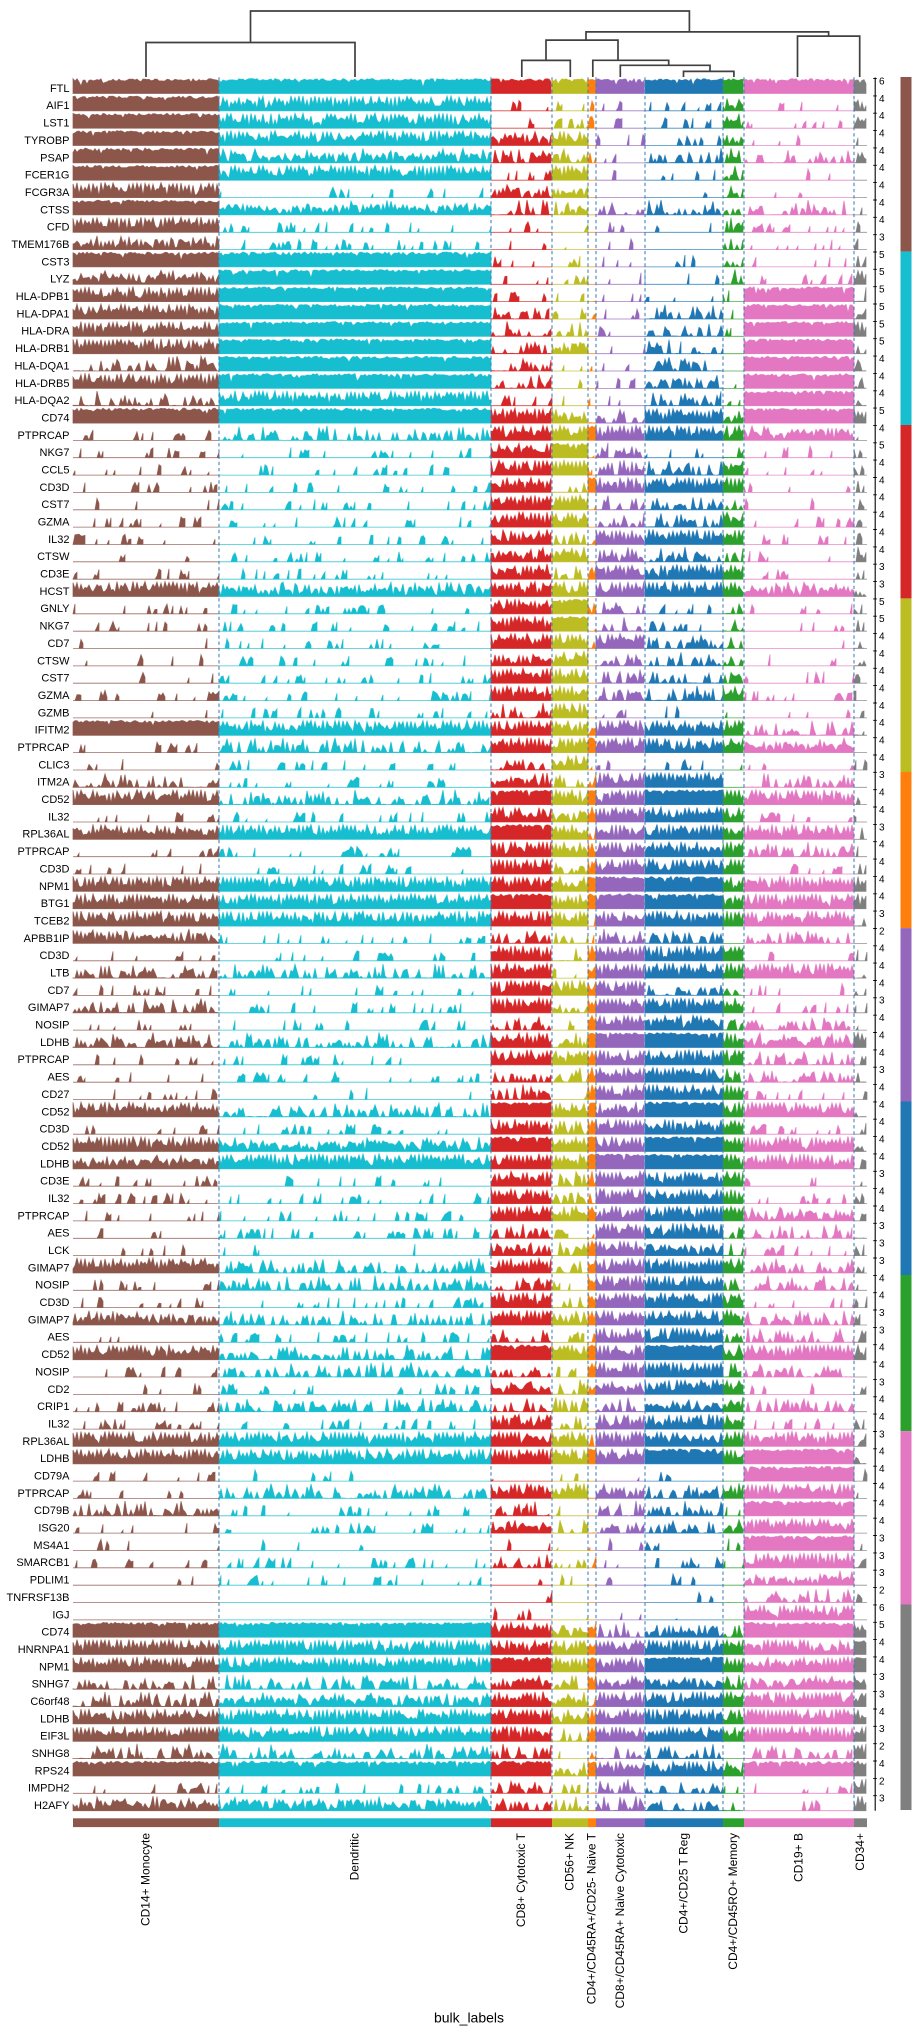 The width and height of the screenshot is (918, 2033). I want to click on svg-text: IFITM2, so click(52, 731).